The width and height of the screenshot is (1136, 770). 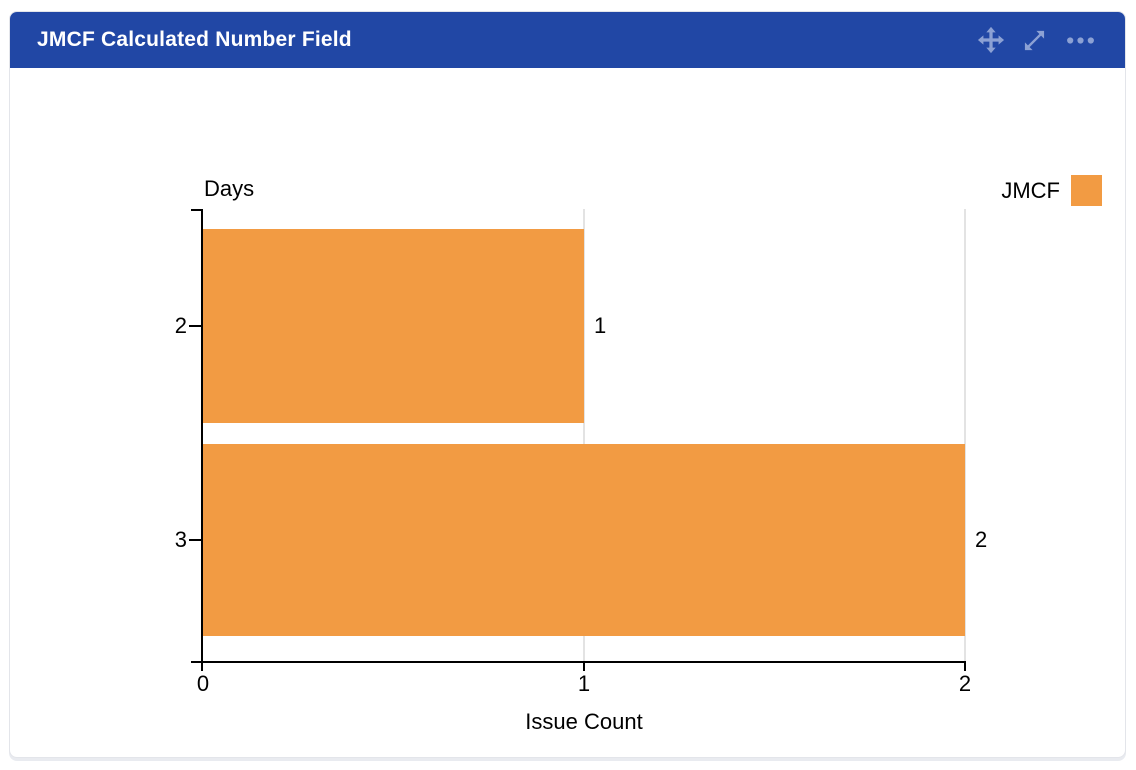 I want to click on legend-label: JMCF, so click(x=1030, y=190).